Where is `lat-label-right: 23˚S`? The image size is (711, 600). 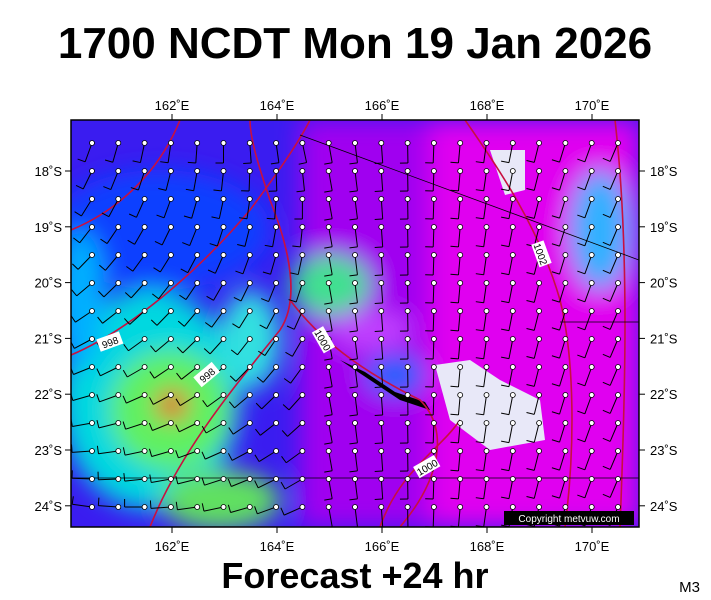 lat-label-right: 23˚S is located at coordinates (664, 450).